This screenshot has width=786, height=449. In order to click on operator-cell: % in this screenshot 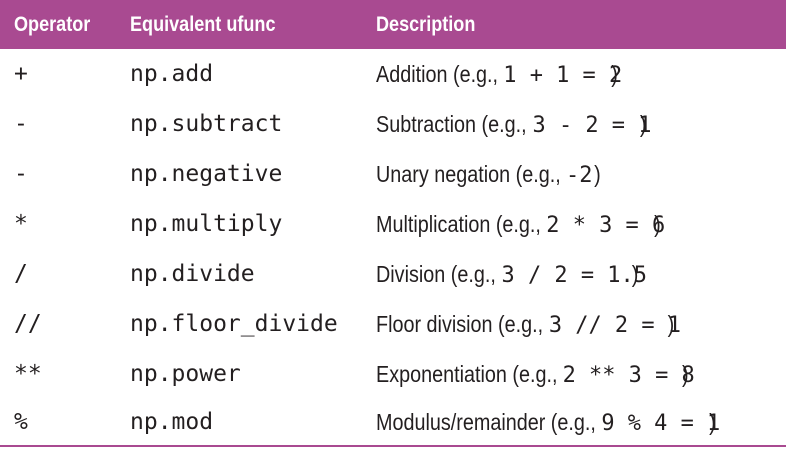, I will do `click(21, 422)`.